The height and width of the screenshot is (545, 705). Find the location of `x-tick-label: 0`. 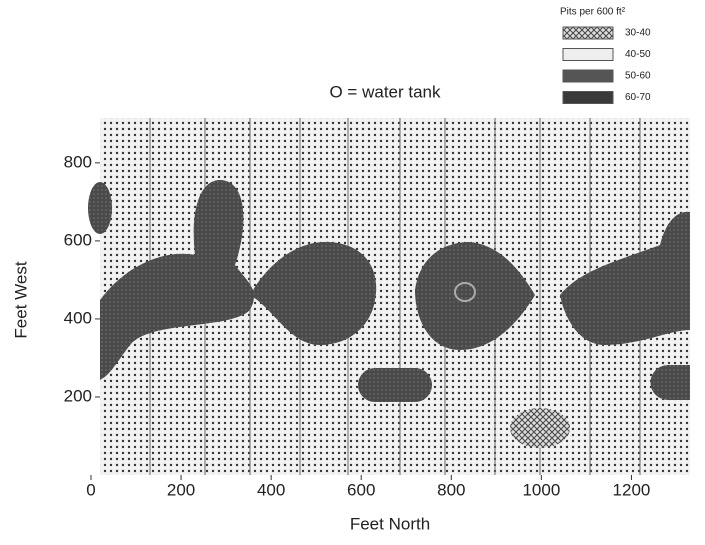

x-tick-label: 0 is located at coordinates (90, 489).